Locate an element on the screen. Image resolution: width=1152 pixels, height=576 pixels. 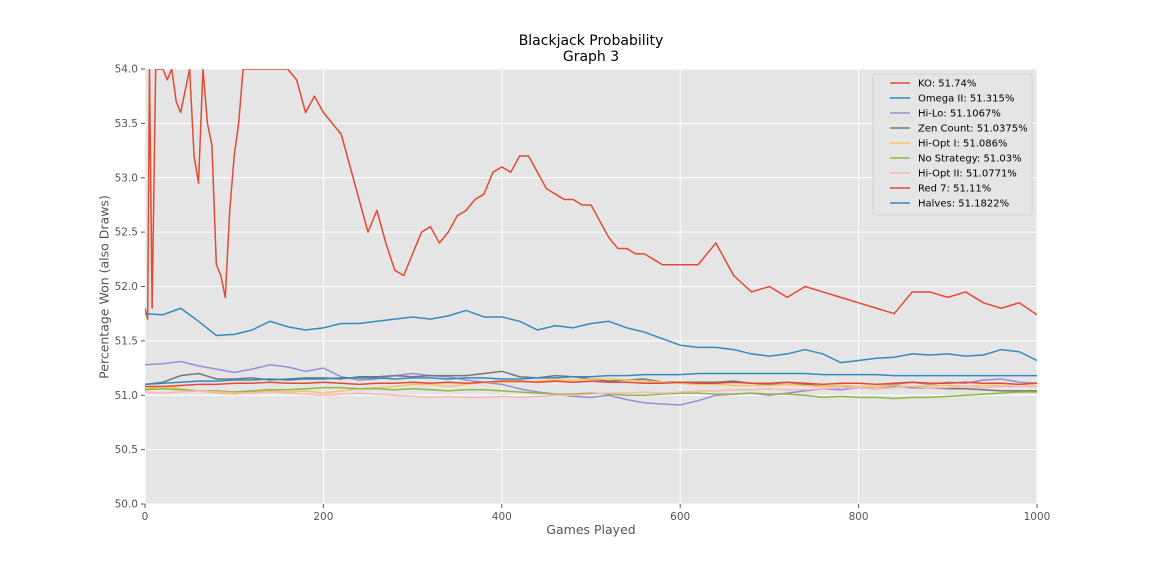
x-tick-label: 200 is located at coordinates (323, 517).